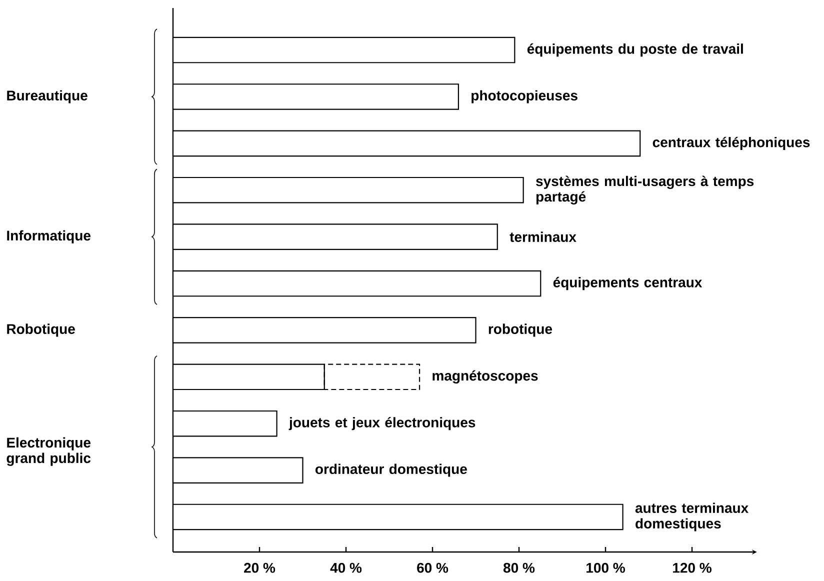  I want to click on text: Robotique, so click(41, 330).